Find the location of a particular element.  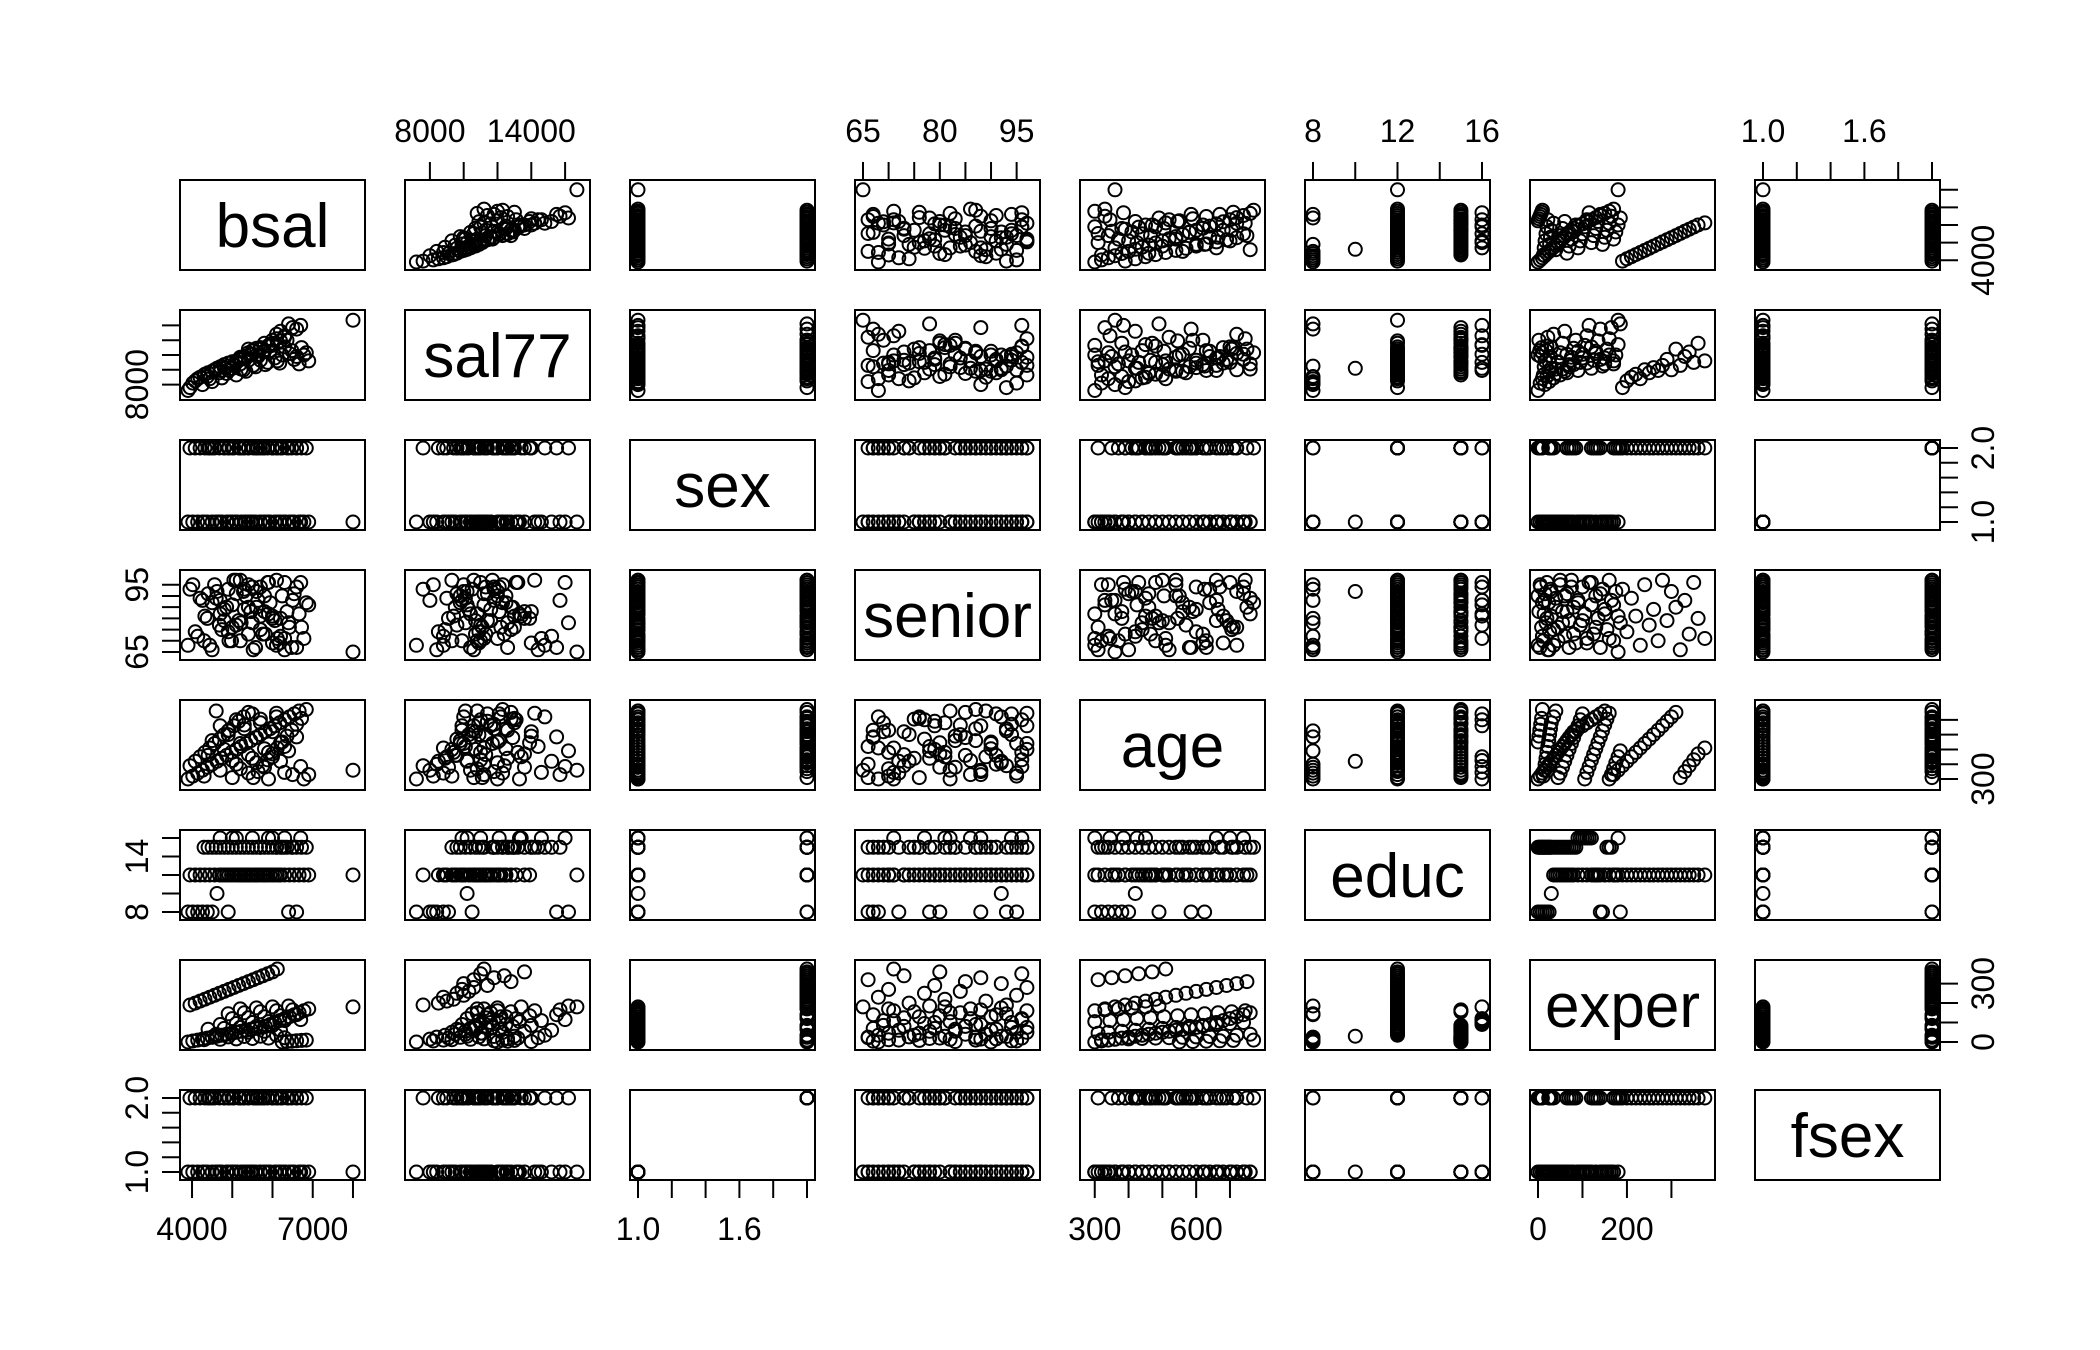

panel-frame-fsex-sex is located at coordinates (722, 1135).